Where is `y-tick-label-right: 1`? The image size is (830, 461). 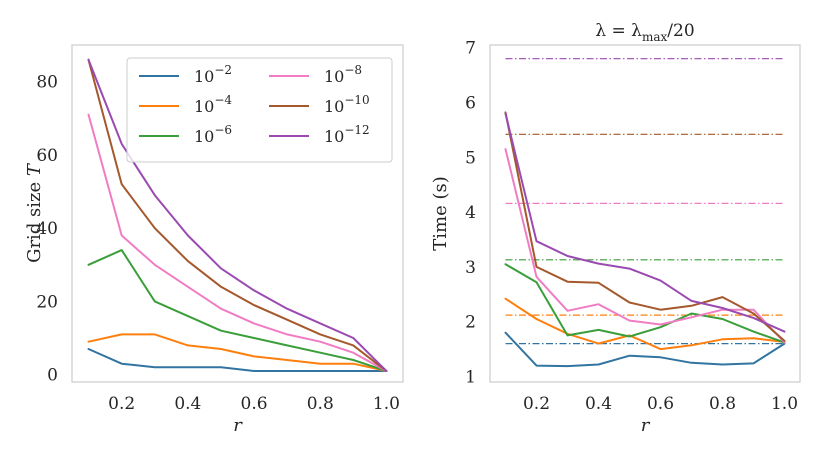 y-tick-label-right: 1 is located at coordinates (470, 378).